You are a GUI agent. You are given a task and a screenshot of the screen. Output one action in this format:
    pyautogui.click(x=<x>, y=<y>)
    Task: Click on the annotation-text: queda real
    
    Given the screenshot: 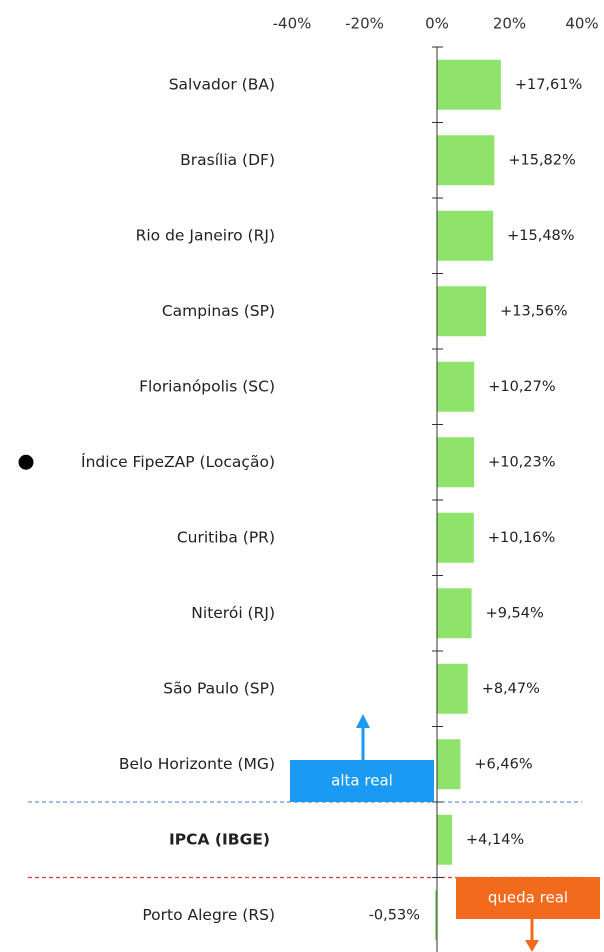 What is the action you would take?
    pyautogui.click(x=528, y=898)
    